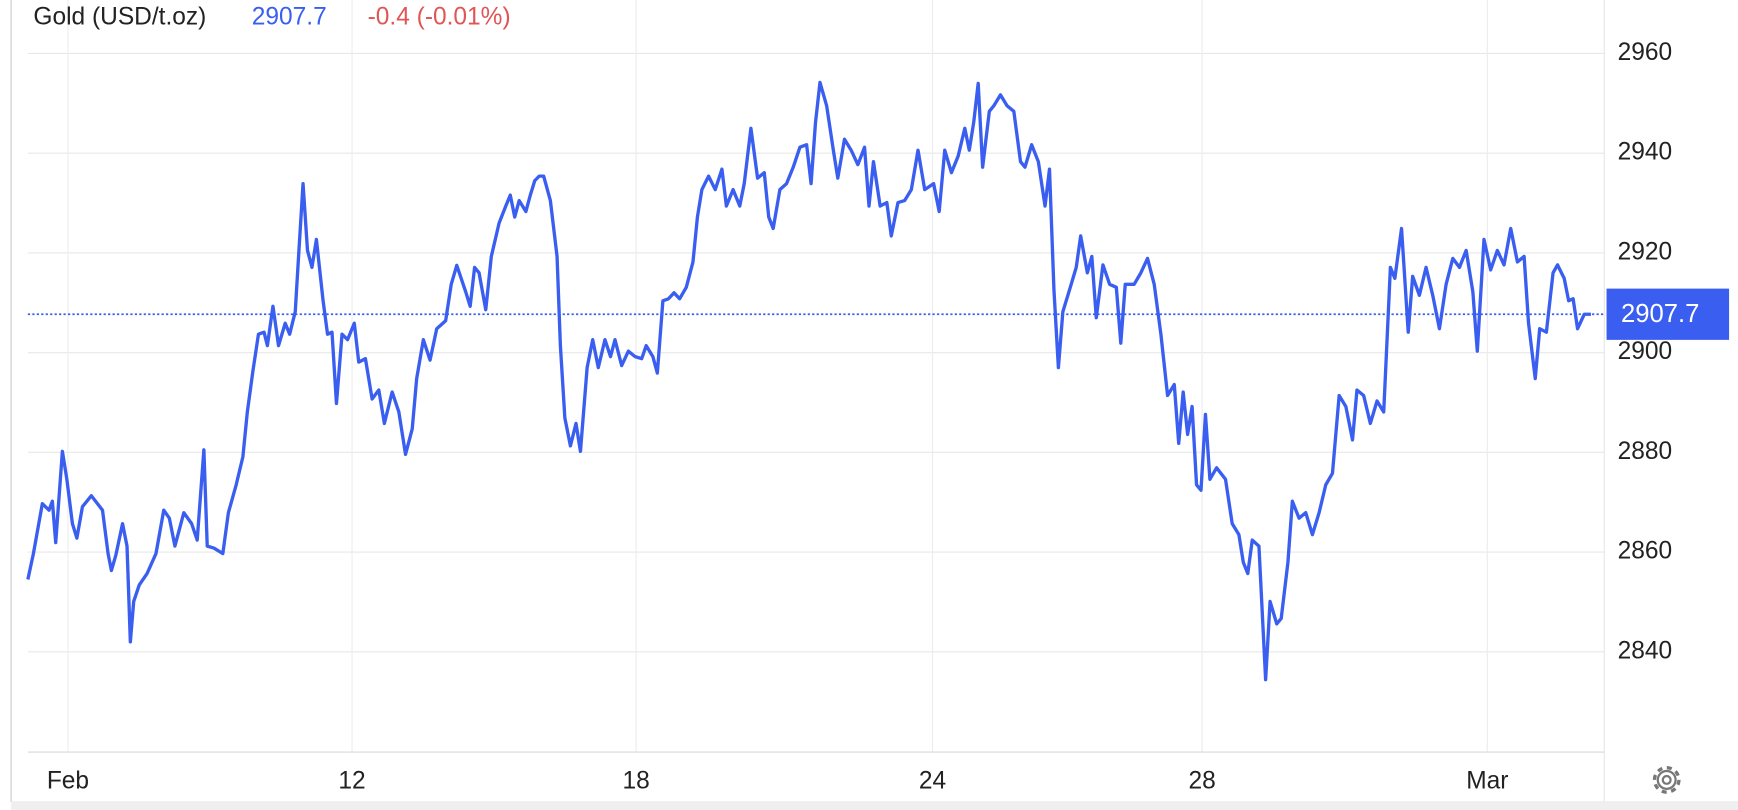 This screenshot has height=810, width=1738. What do you see at coordinates (68, 781) in the screenshot?
I see `x-tick-label: Feb` at bounding box center [68, 781].